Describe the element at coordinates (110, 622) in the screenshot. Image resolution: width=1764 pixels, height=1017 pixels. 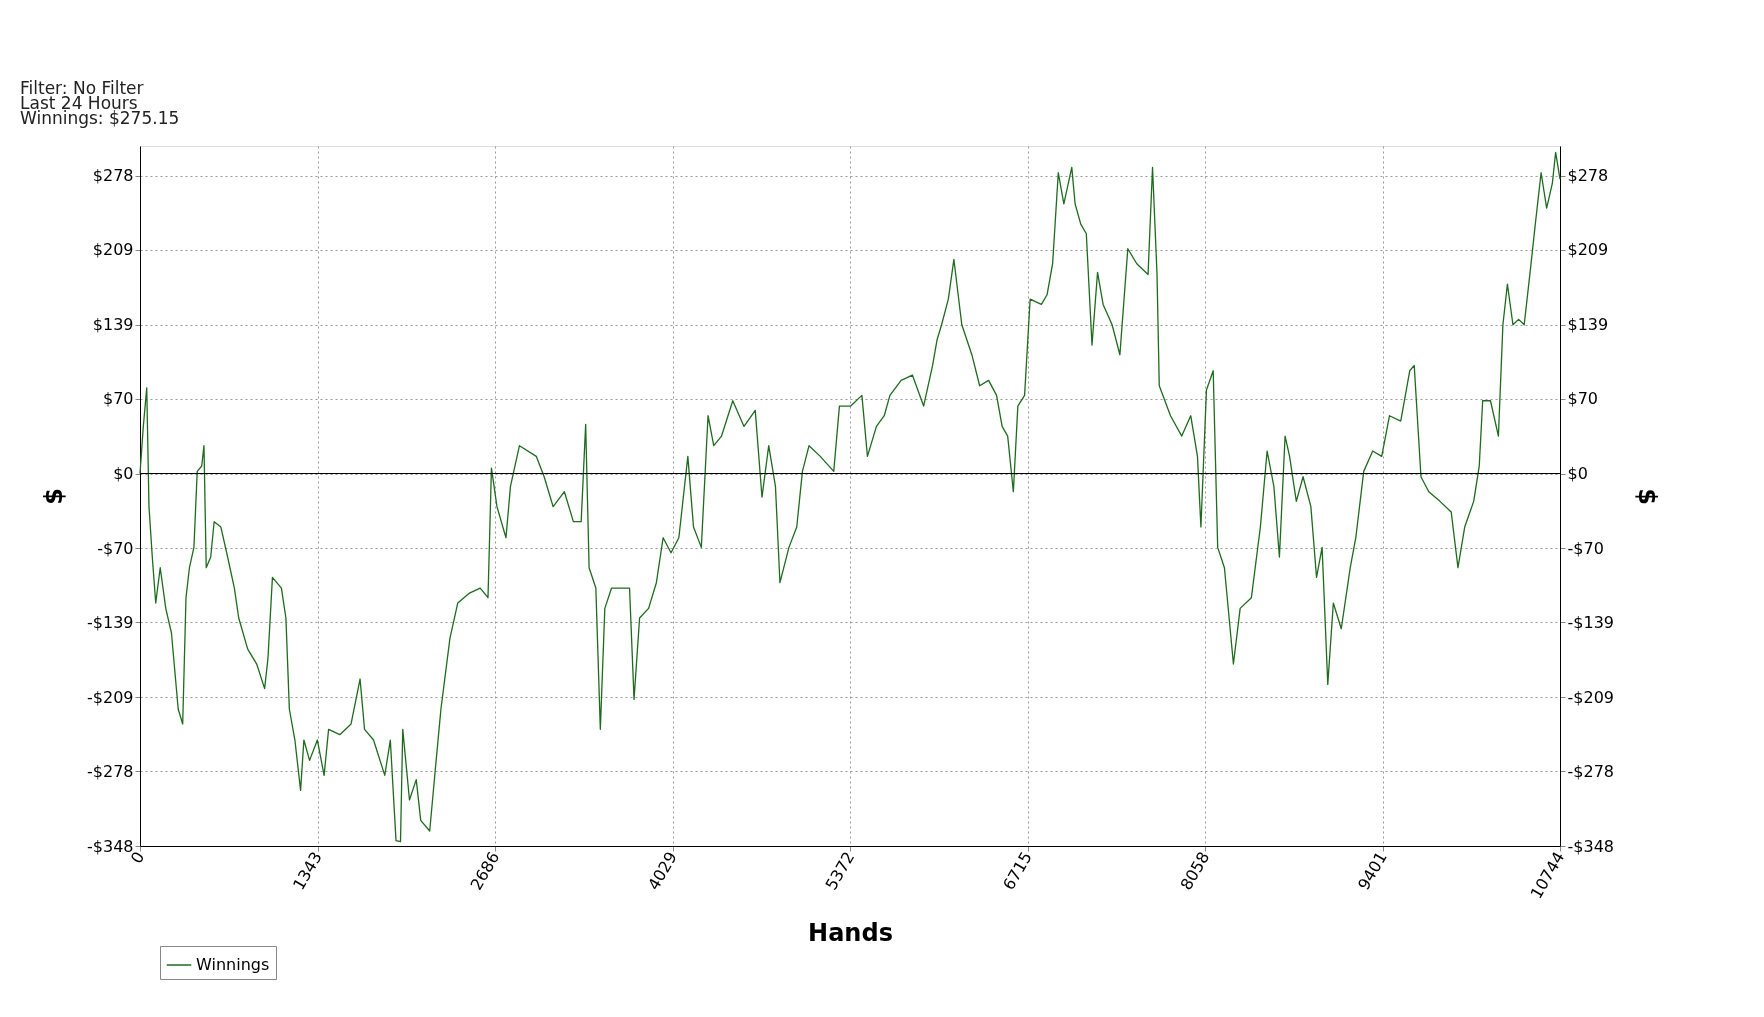
I see `y-tick-label: -$139` at that location.